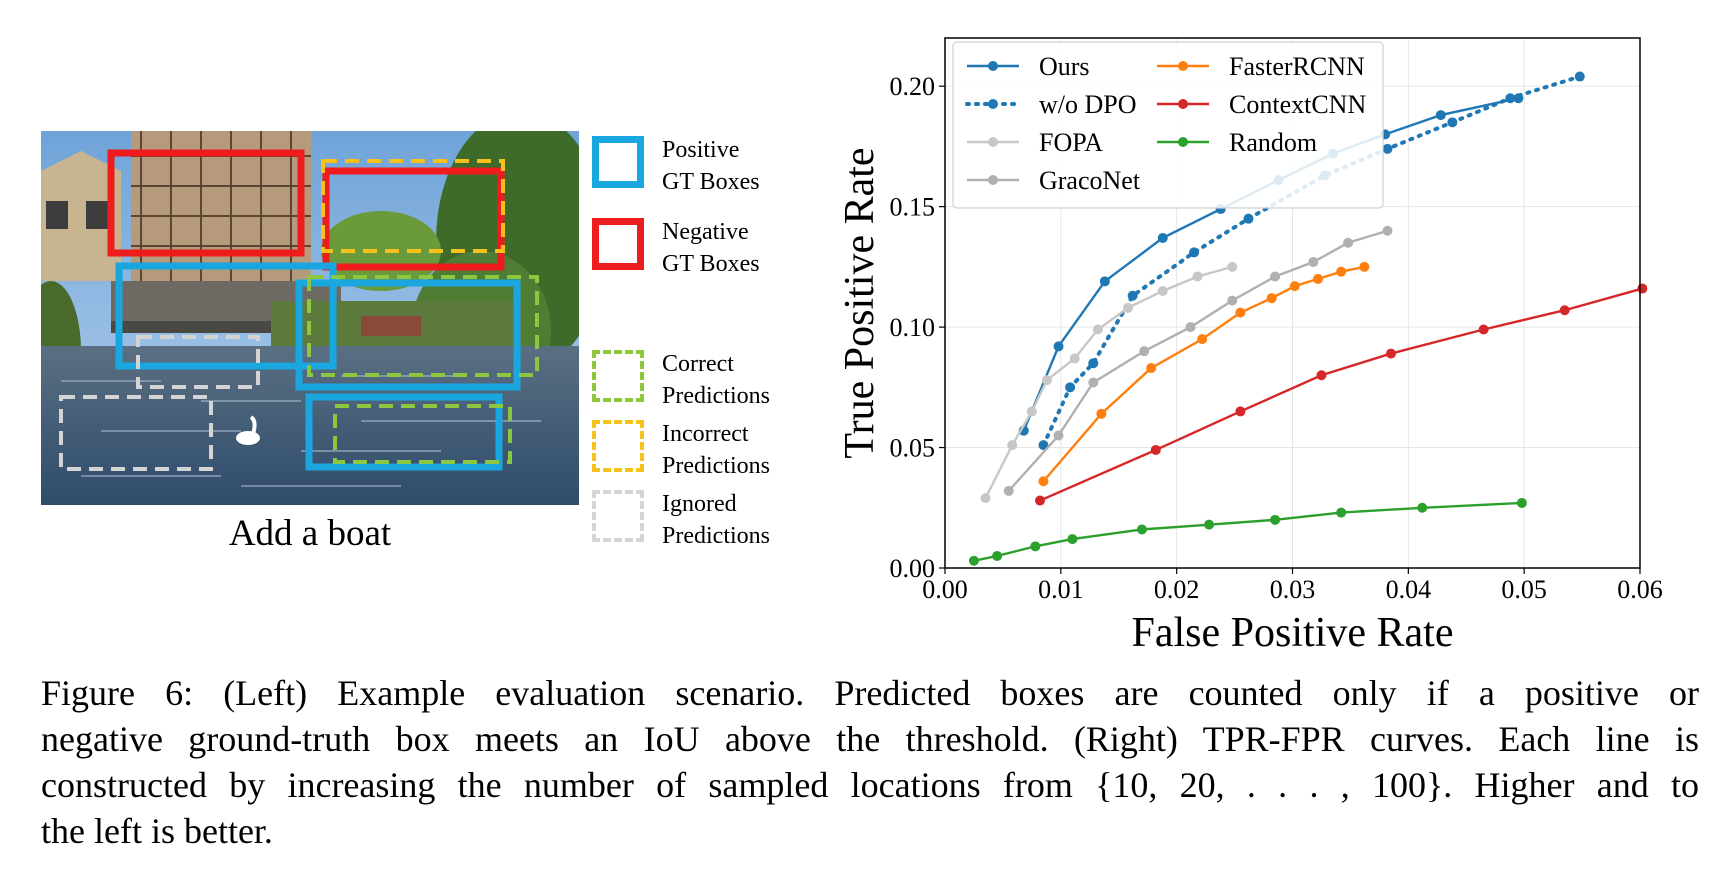  What do you see at coordinates (1273, 142) in the screenshot?
I see `legend-label: Random` at bounding box center [1273, 142].